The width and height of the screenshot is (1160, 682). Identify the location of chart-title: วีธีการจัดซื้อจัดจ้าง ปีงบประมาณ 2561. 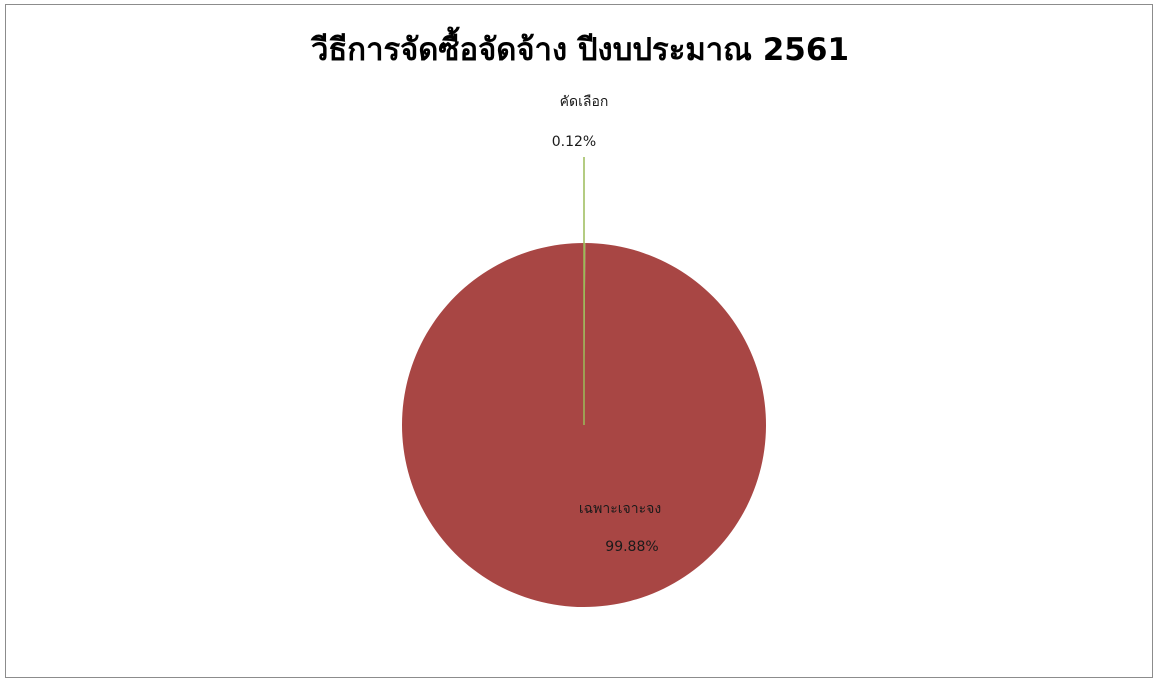
(580, 50).